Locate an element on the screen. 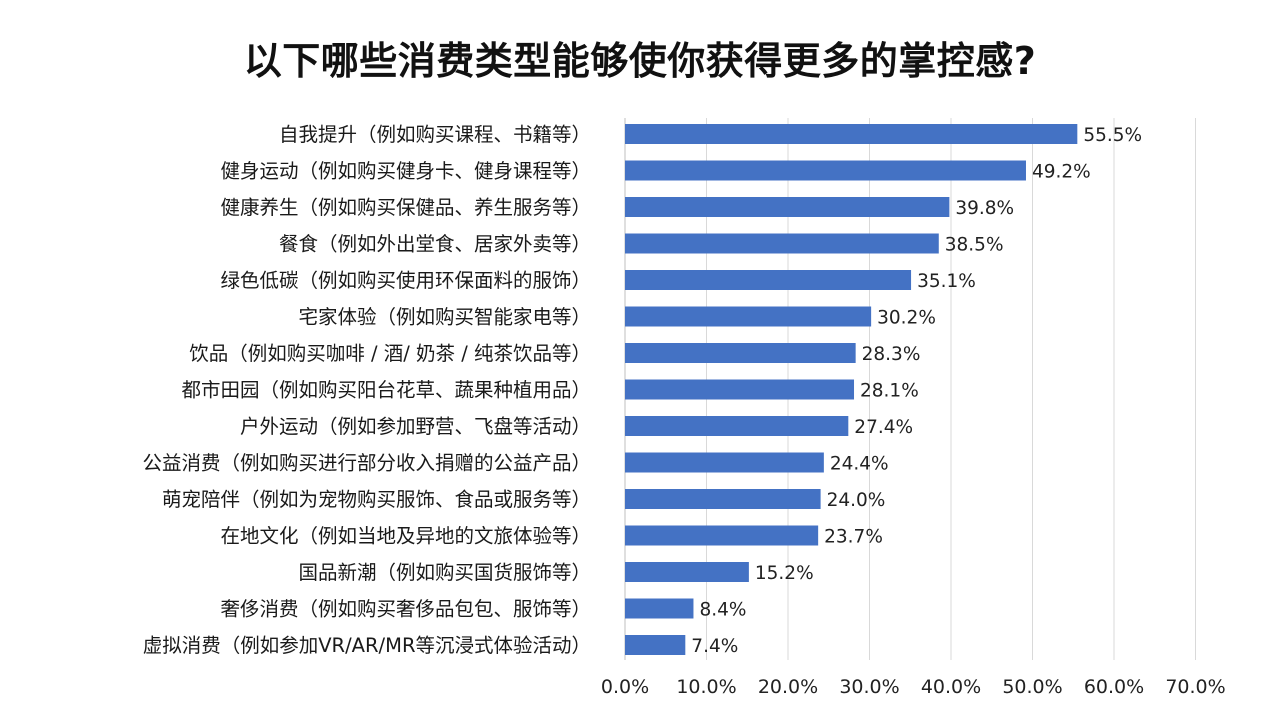 The height and width of the screenshot is (720, 1280). x-tick-label: 10.0% is located at coordinates (706, 687).